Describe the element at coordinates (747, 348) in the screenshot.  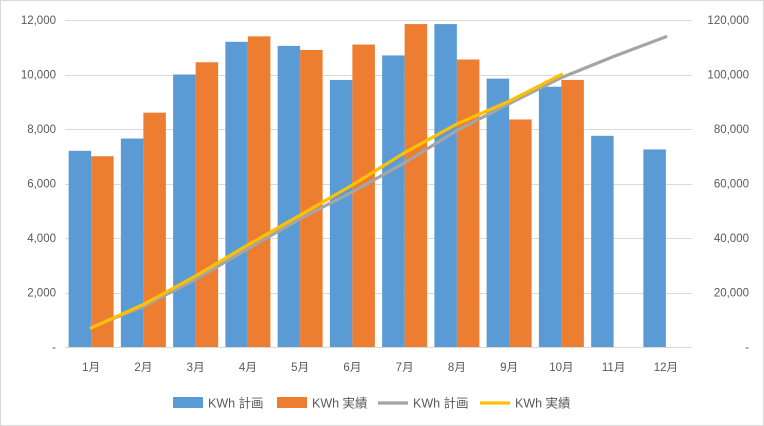
I see `right-axis-tick-label: -` at that location.